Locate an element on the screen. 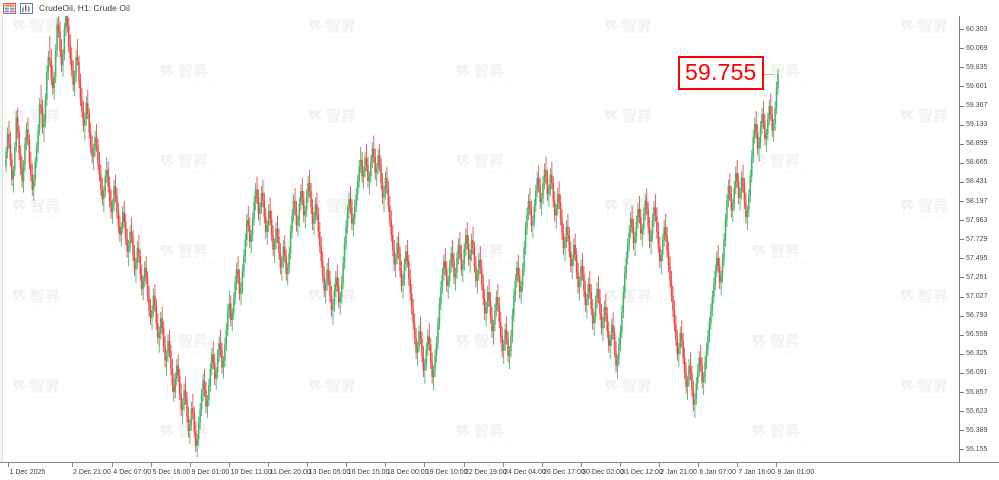  price-axis-label: 56.091 is located at coordinates (977, 373).